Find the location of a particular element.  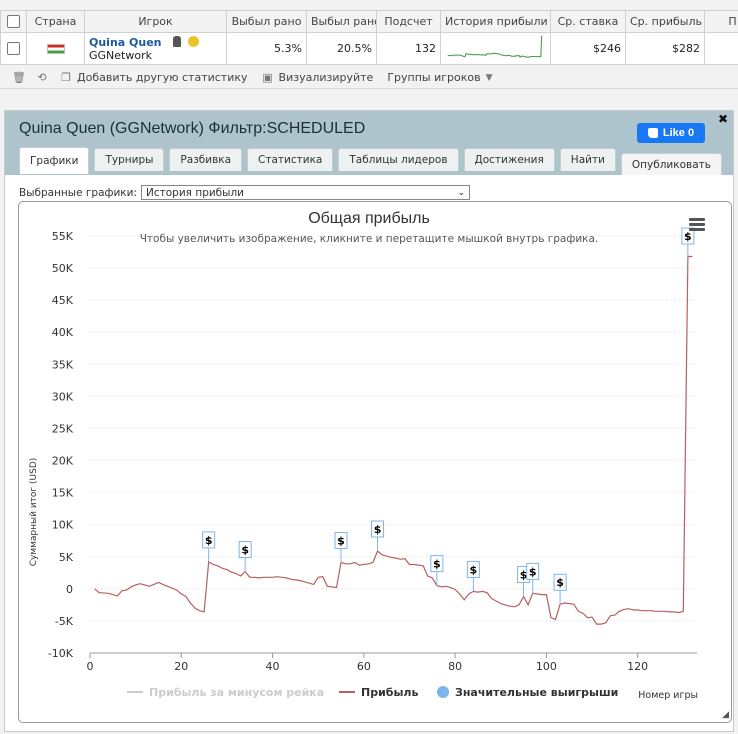

y-tick-label: 50K is located at coordinates (63, 268).